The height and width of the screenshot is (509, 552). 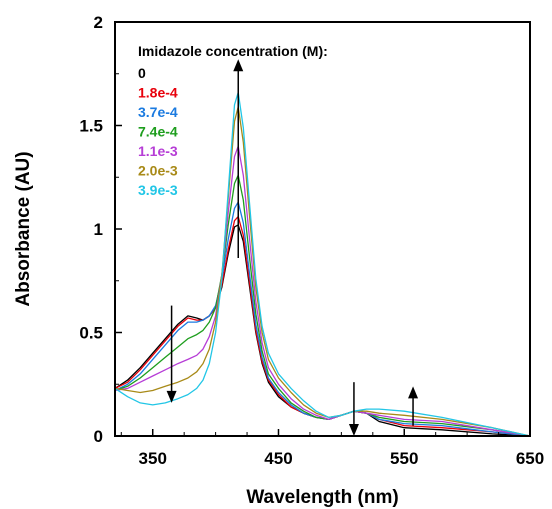 What do you see at coordinates (404, 458) in the screenshot?
I see `x-tick-label: 550` at bounding box center [404, 458].